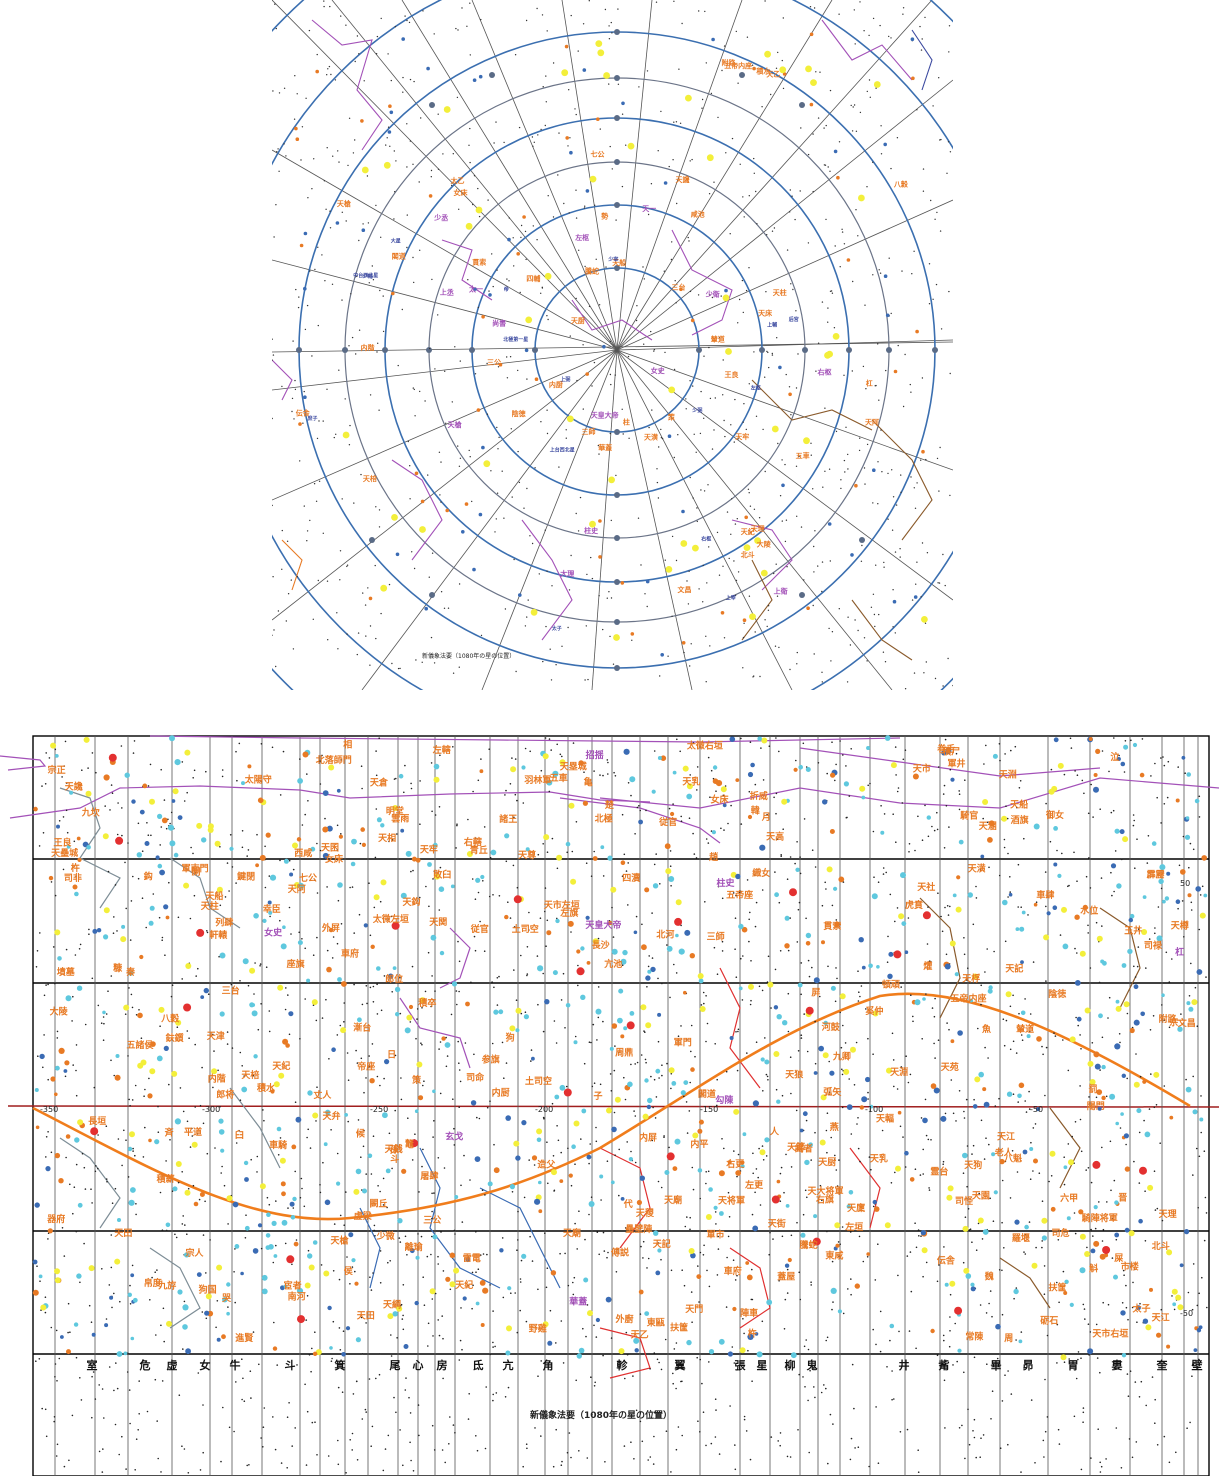 This screenshot has height=1476, width=1219. I want to click on strip-star-label: 帝座, so click(366, 1066).